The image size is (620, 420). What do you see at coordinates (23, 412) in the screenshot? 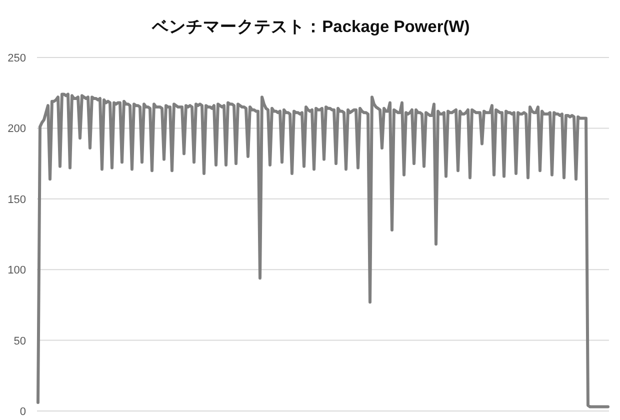
I see `y-tick-label: 0` at bounding box center [23, 412].